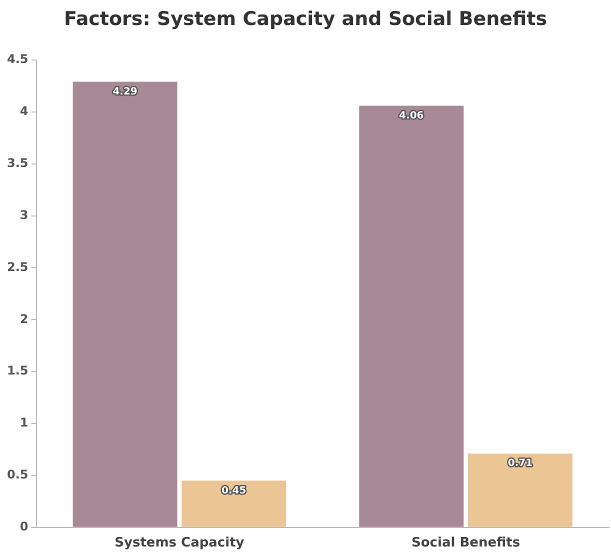 This screenshot has width=611, height=559. I want to click on data-label: 4.06, so click(411, 116).